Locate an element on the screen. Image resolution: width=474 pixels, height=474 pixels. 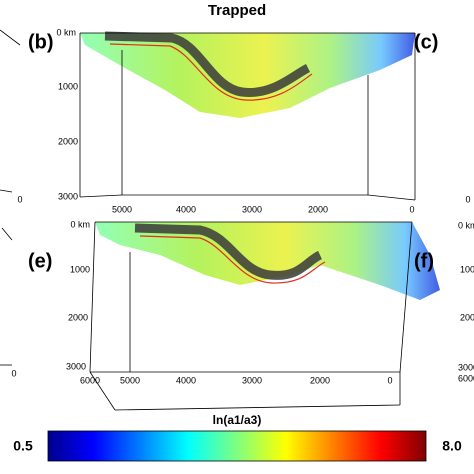
panel-label: (c) is located at coordinates (426, 42).